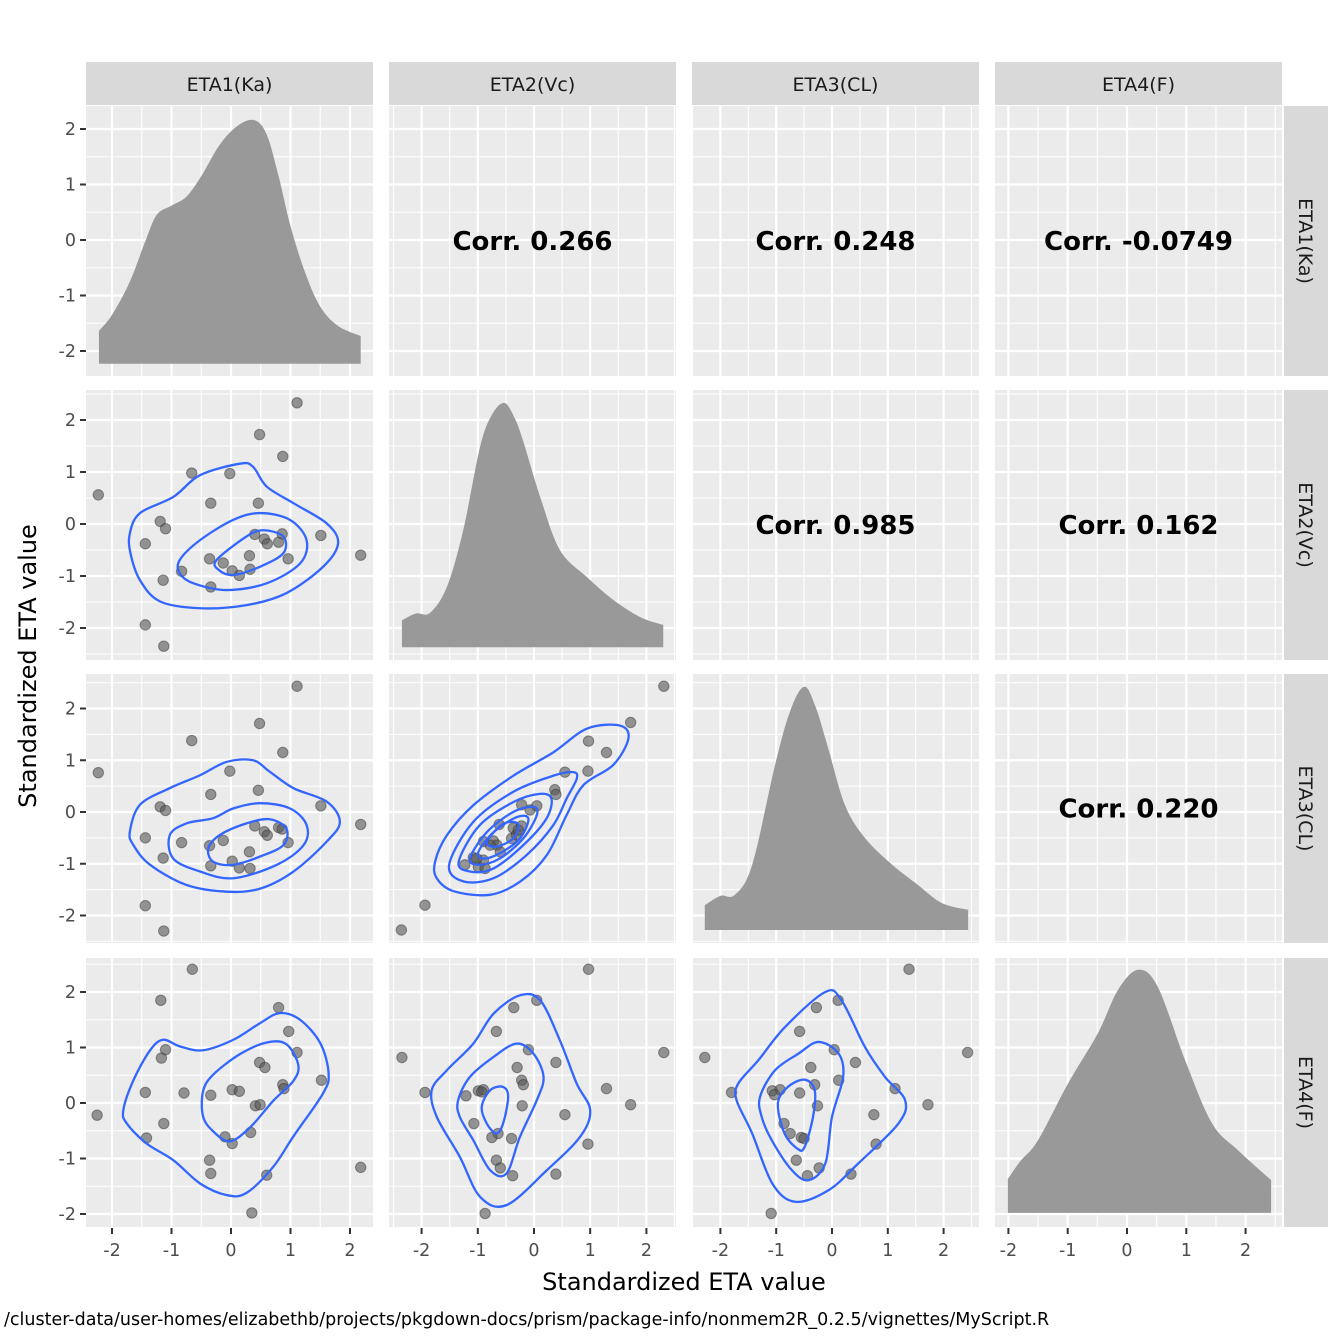  Describe the element at coordinates (835, 241) in the screenshot. I see `panel-r1-c3` at that location.